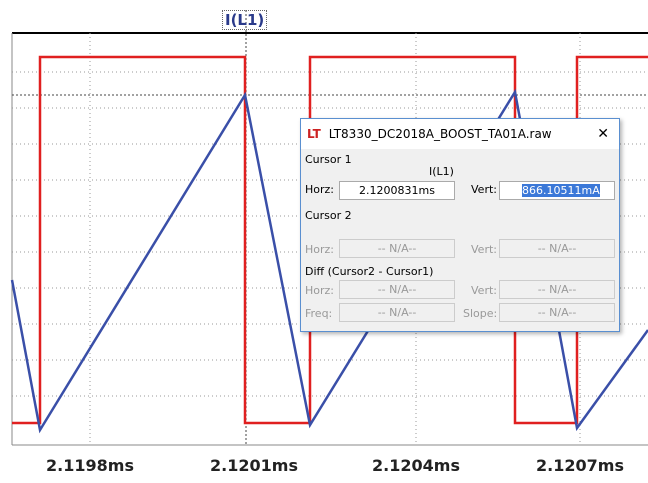 This screenshot has height=483, width=648. What do you see at coordinates (319, 313) in the screenshot?
I see `field-label: Freq:` at bounding box center [319, 313].